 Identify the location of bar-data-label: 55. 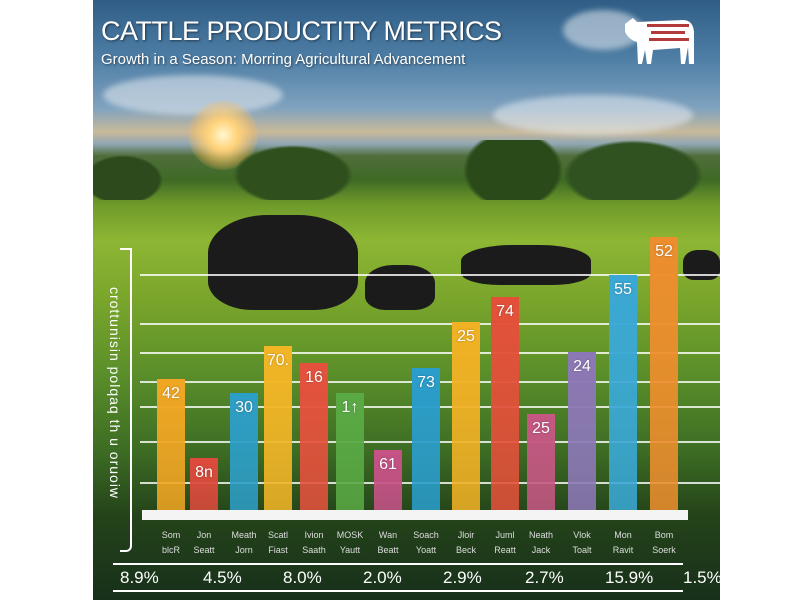
(623, 290).